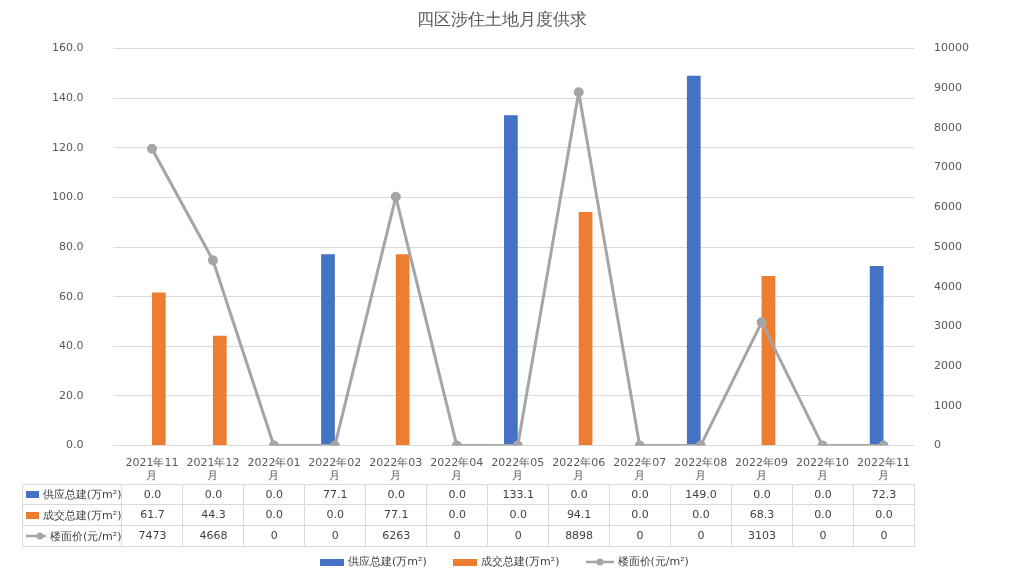  Describe the element at coordinates (396, 469) in the screenshot. I see `x-tick-label: 2022年03月` at that location.